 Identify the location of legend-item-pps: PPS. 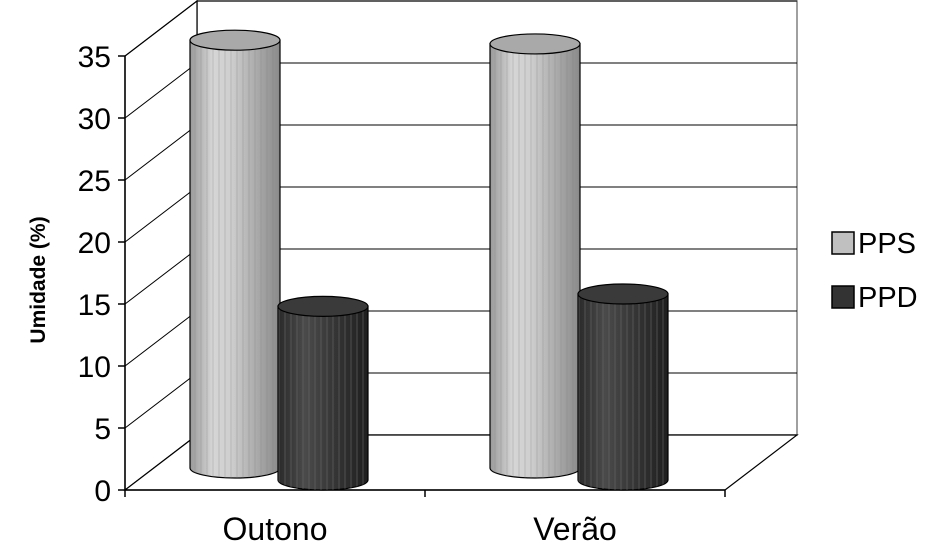
(873, 244).